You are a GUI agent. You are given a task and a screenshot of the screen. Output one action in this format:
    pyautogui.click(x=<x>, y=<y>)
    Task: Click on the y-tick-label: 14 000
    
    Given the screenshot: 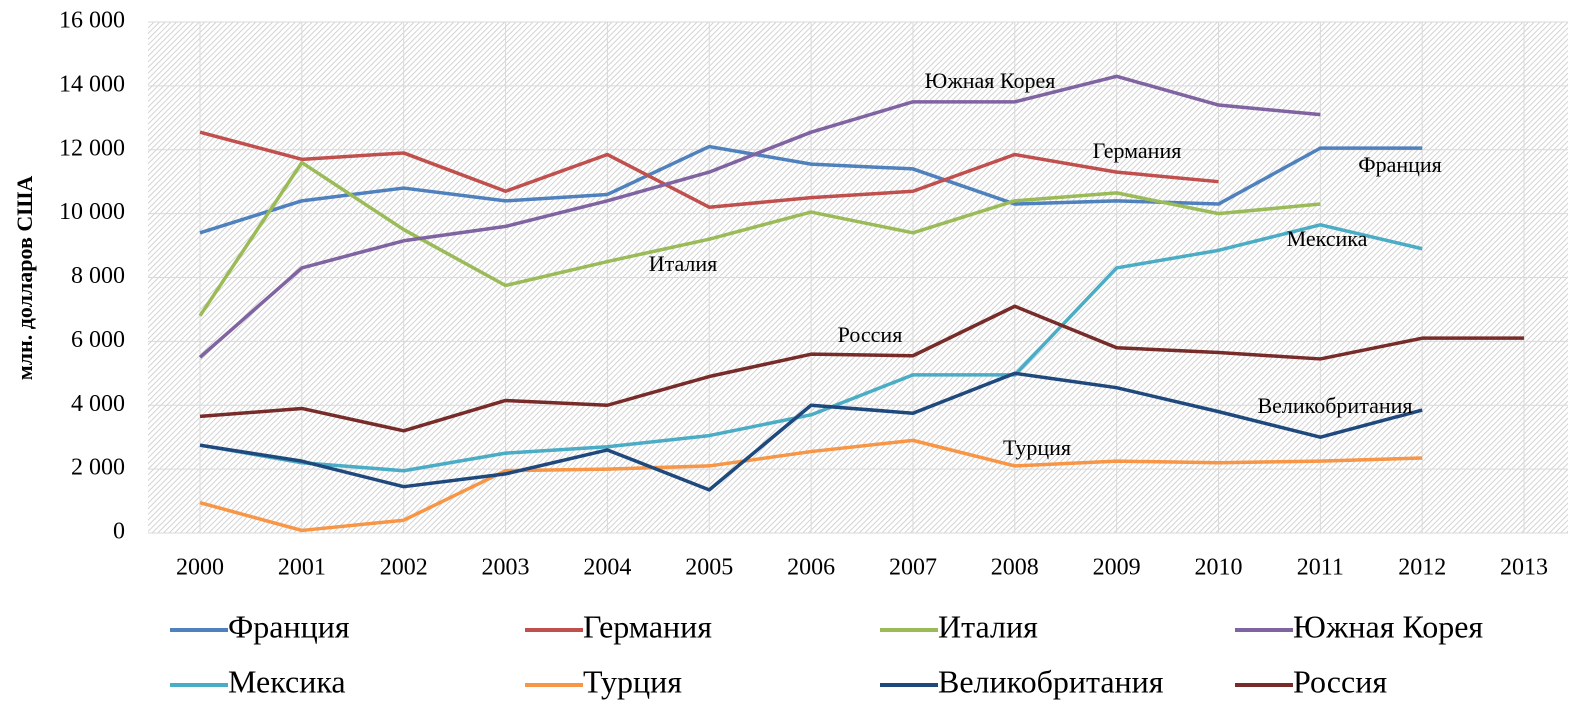 What is the action you would take?
    pyautogui.click(x=92, y=84)
    